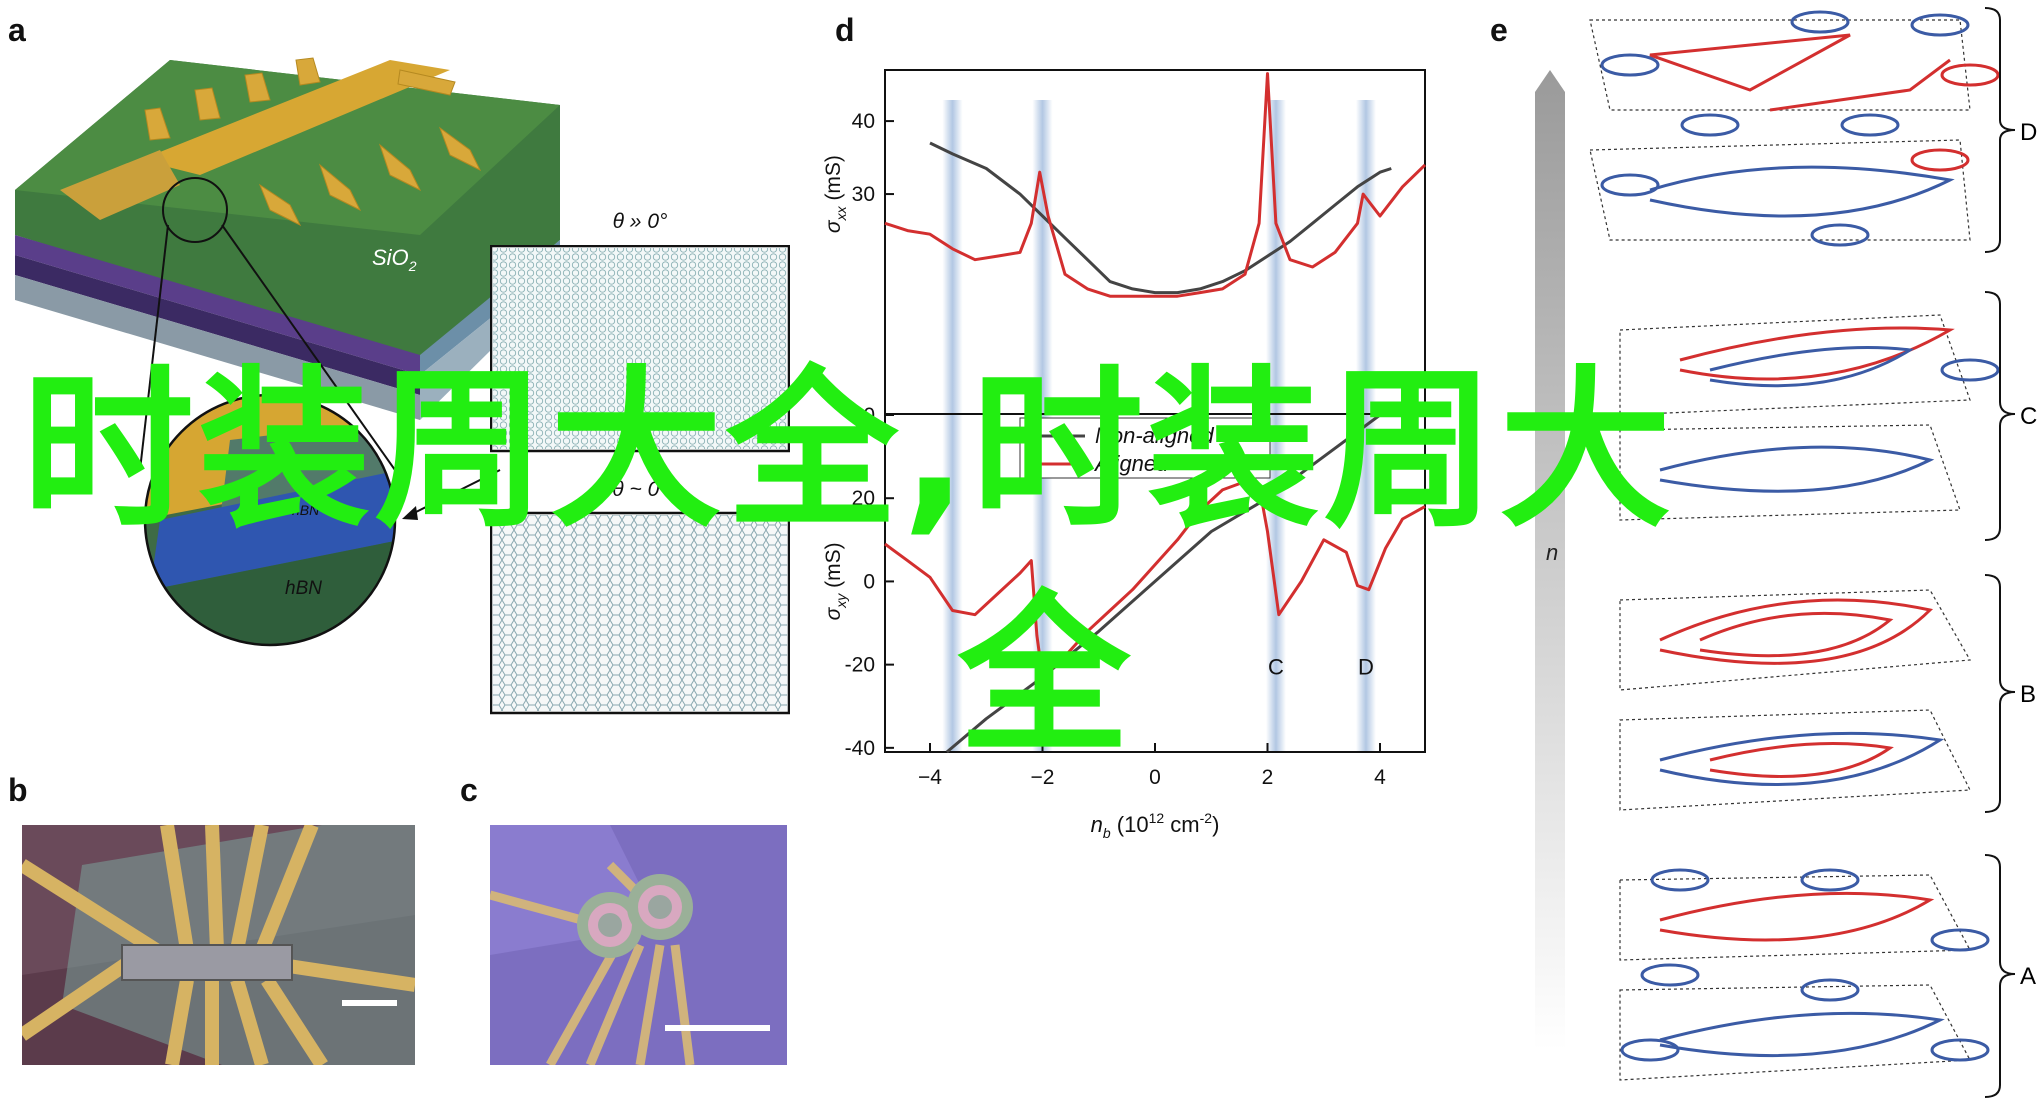 This screenshot has width=2041, height=1109. What do you see at coordinates (1366, 667) in the screenshot?
I see `highlight-label-d: D` at bounding box center [1366, 667].